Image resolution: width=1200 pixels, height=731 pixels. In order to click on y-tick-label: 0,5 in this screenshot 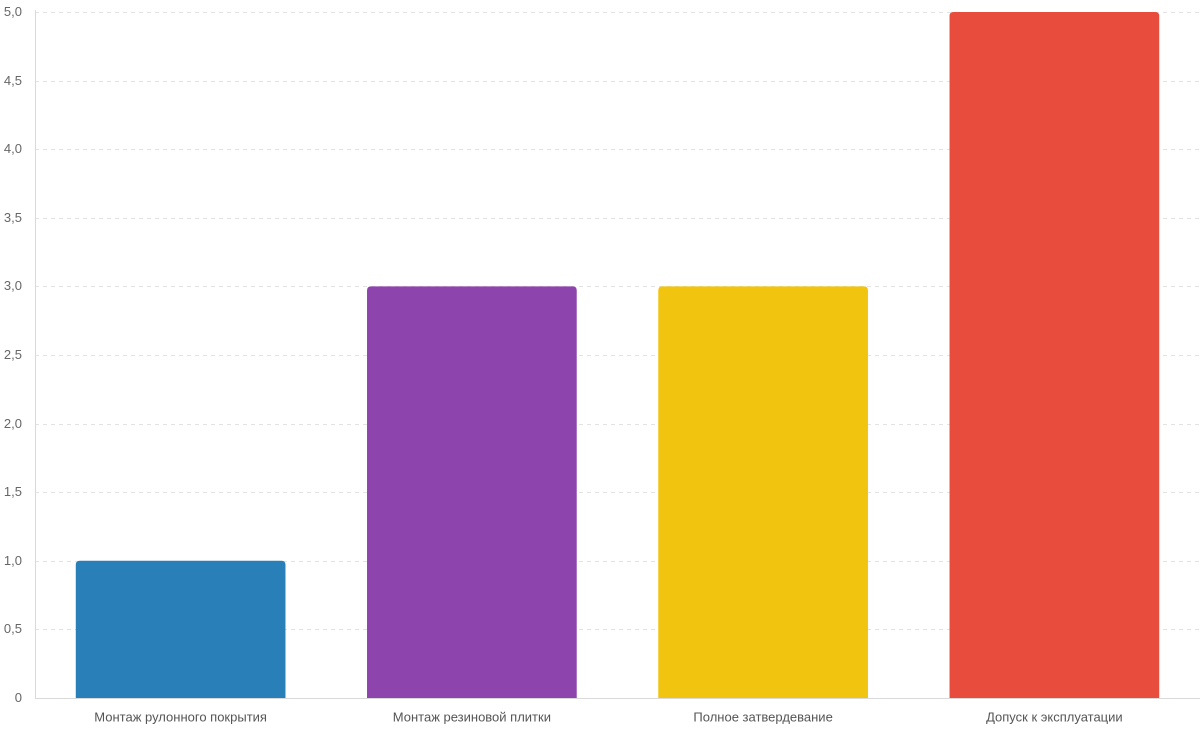, I will do `click(13, 628)`.